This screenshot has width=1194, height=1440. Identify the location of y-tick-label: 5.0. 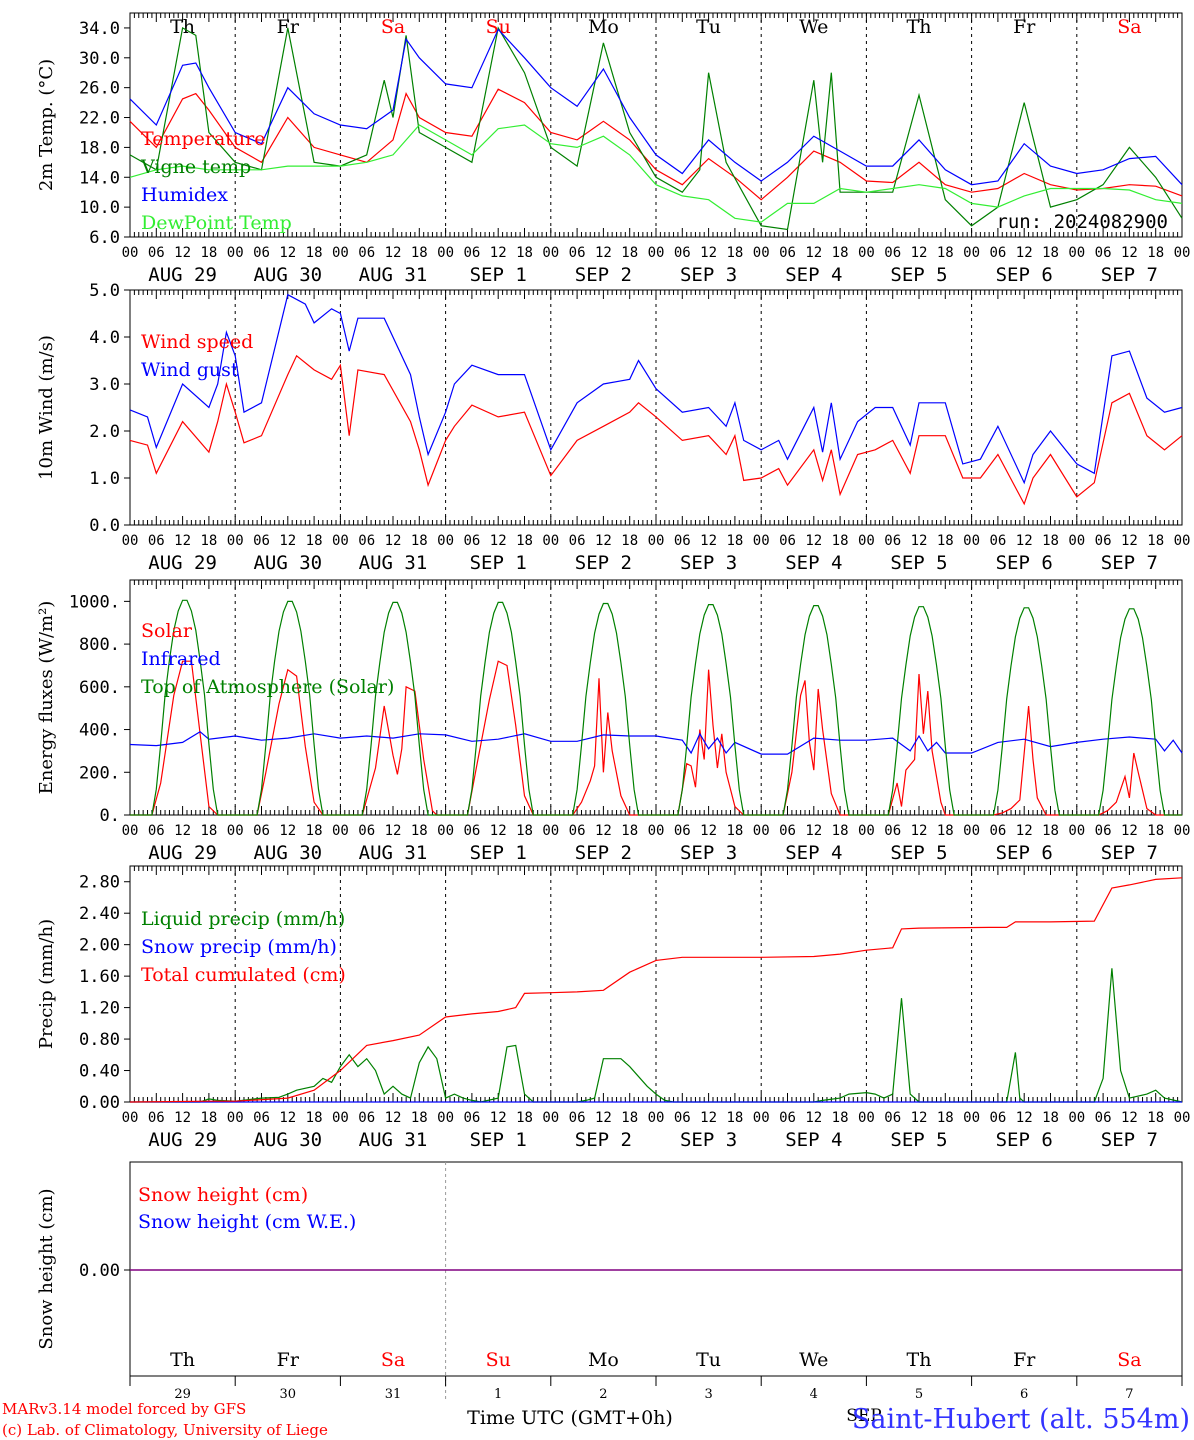
(104, 291).